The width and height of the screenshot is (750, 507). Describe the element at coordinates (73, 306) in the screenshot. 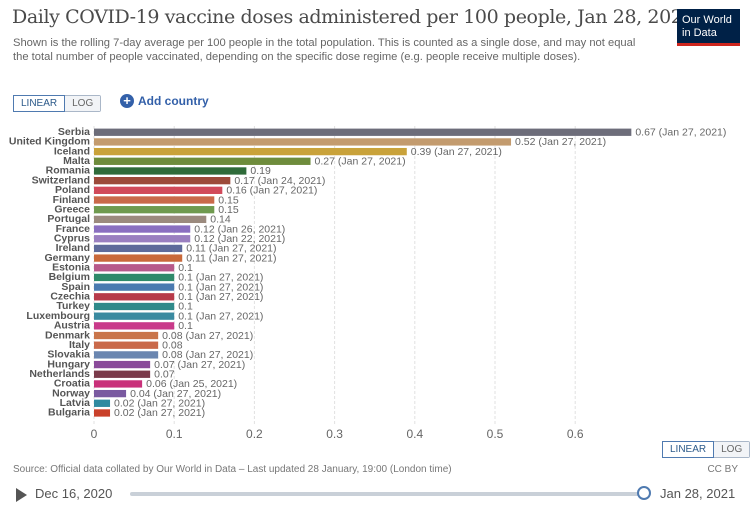

I see `category-label: Turkey` at that location.